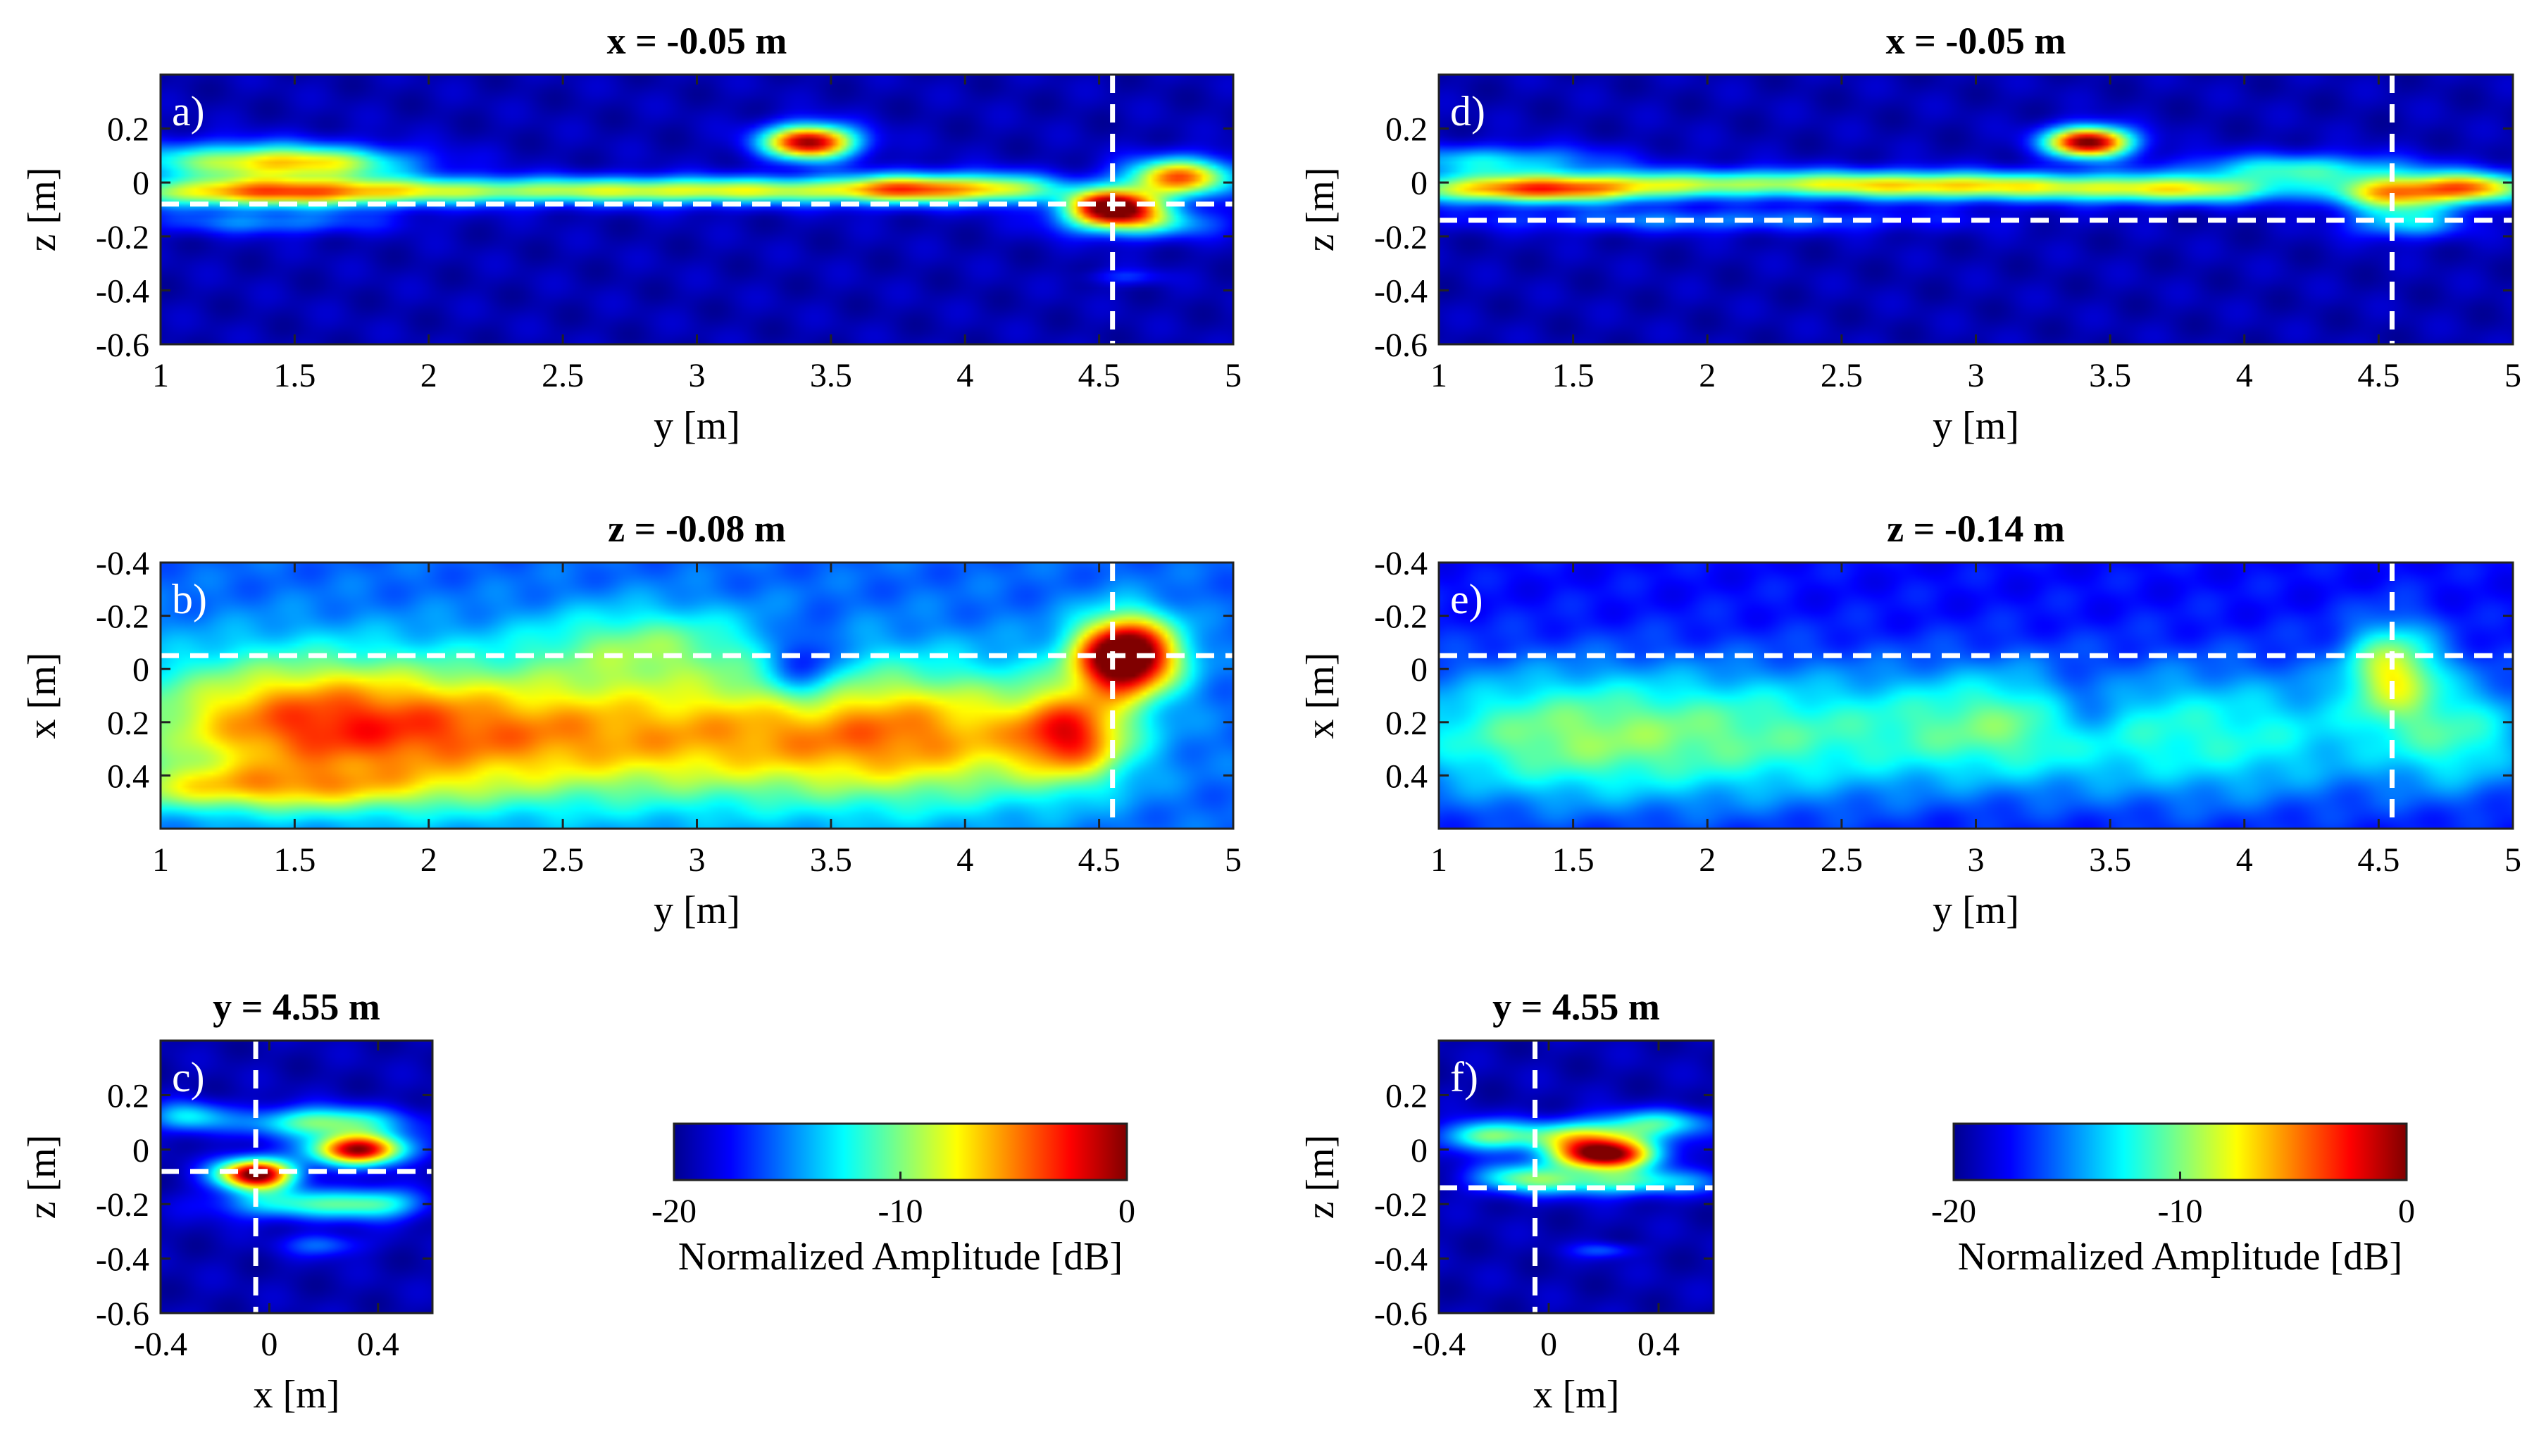 Image resolution: width=2546 pixels, height=1456 pixels. Describe the element at coordinates (900, 1211) in the screenshot. I see `colorbar-tick-label: -10` at that location.